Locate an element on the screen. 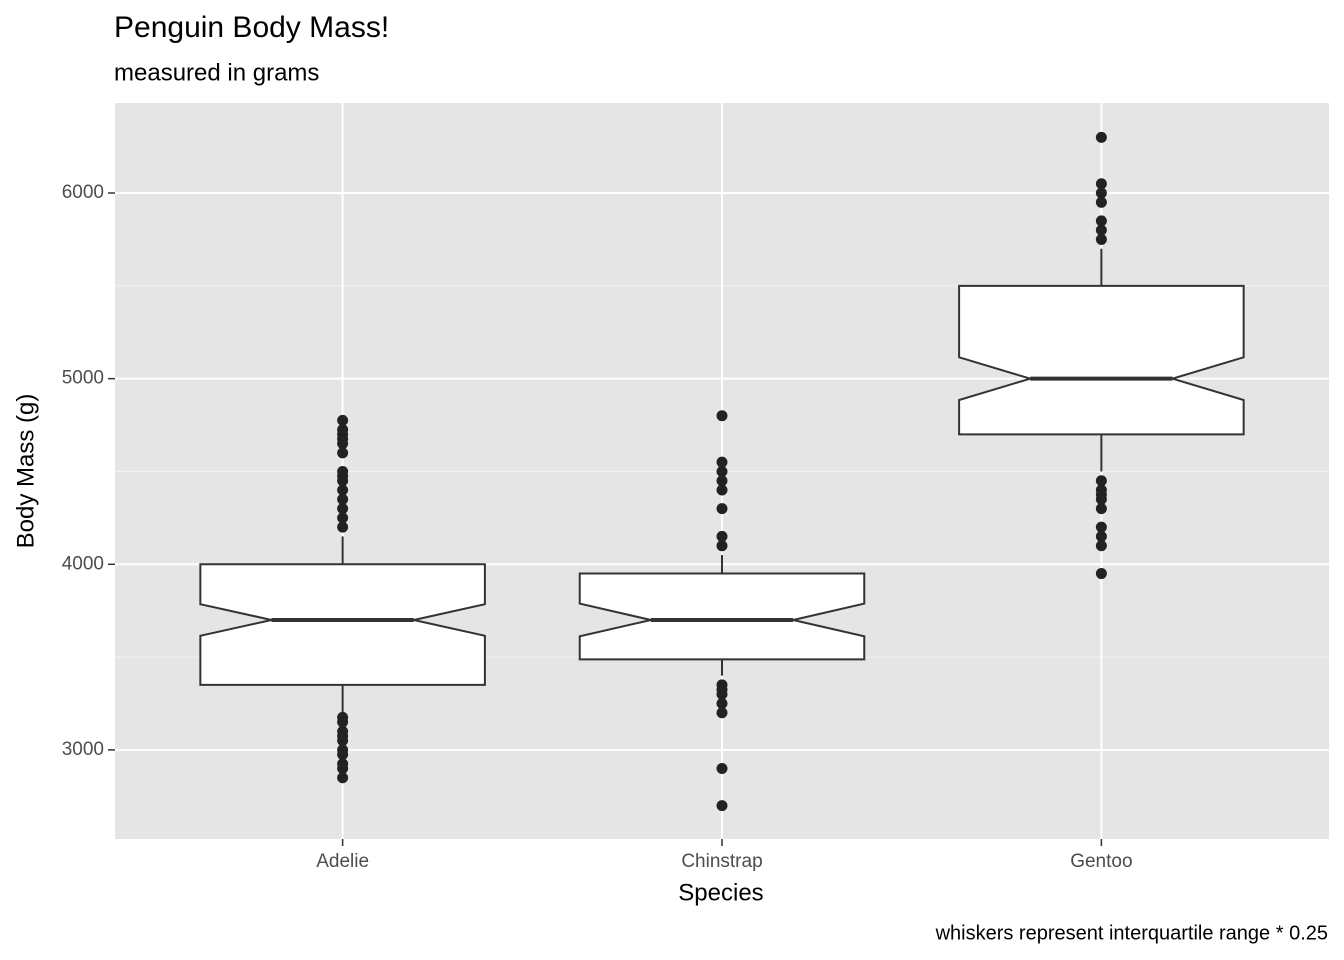  chart-title: Penguin Body Mass! is located at coordinates (251, 27).